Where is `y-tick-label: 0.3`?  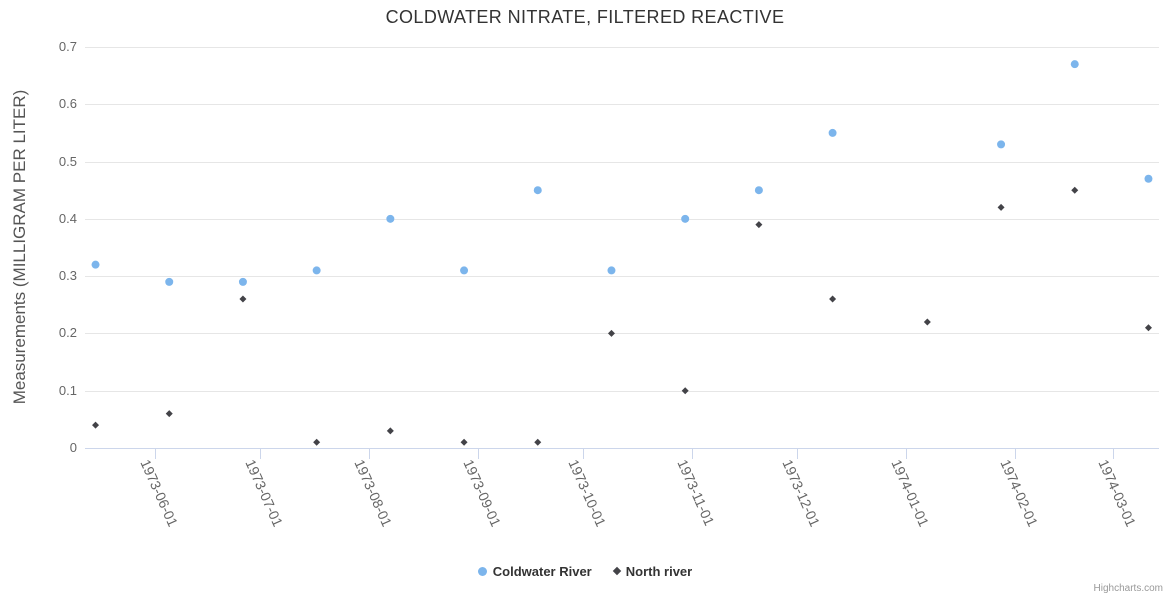 y-tick-label: 0.3 is located at coordinates (67, 275).